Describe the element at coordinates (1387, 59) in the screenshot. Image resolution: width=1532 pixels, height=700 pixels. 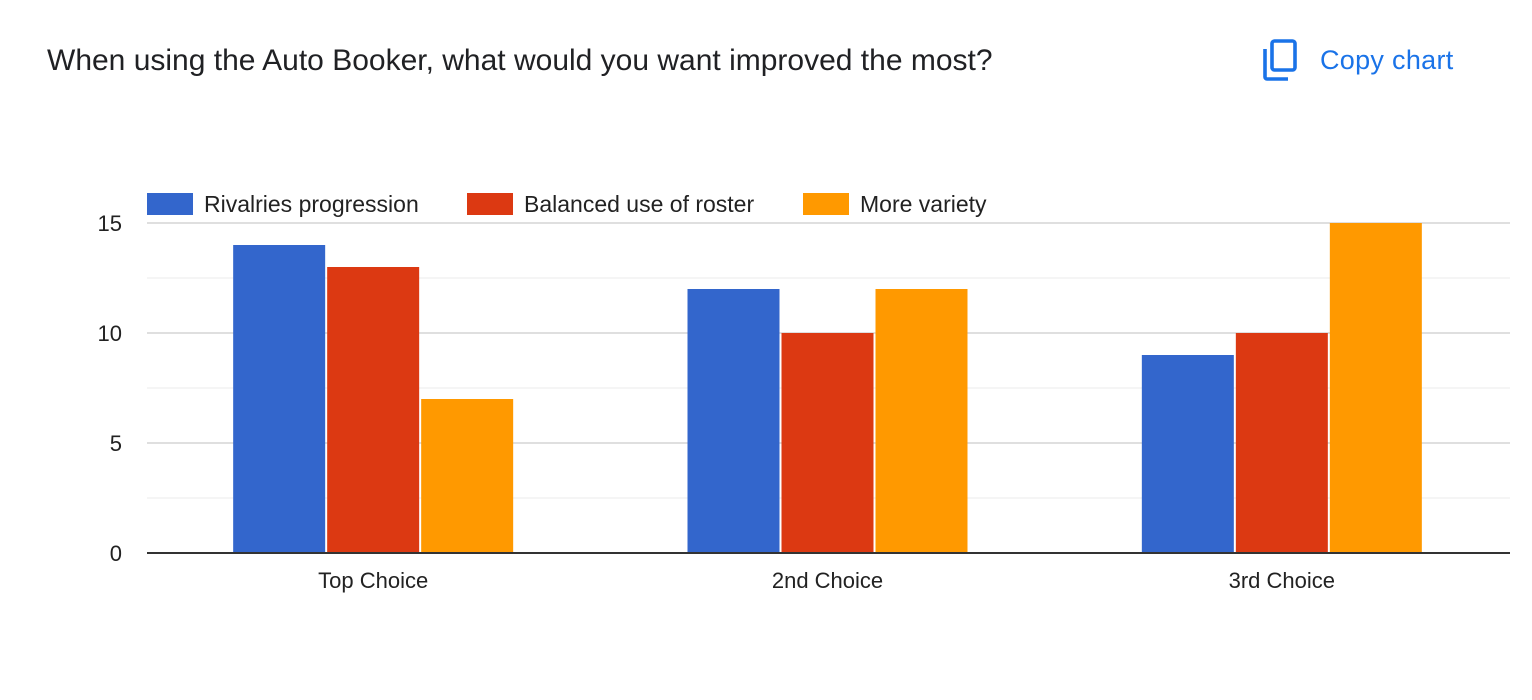
I see `copy-chart-label: Copy chart` at that location.